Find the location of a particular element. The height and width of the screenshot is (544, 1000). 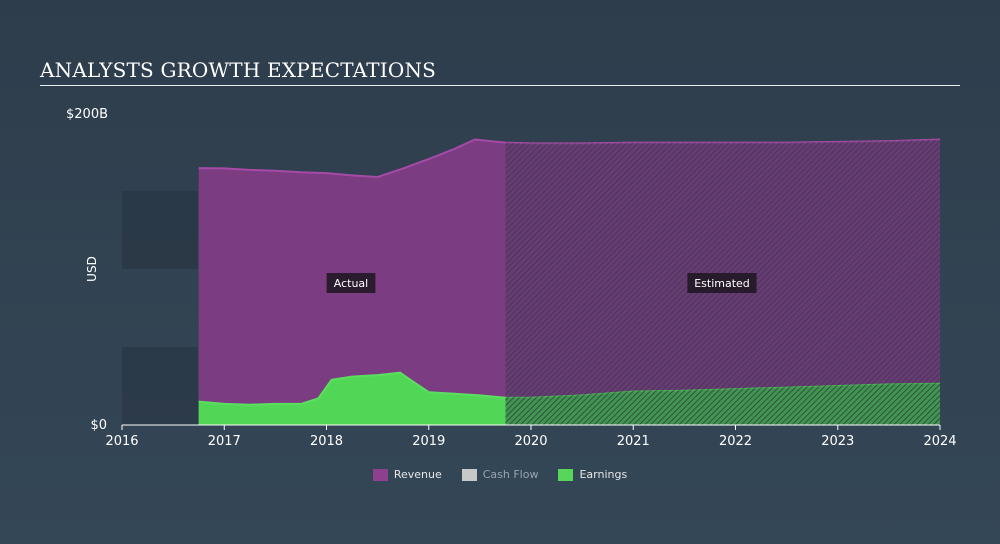

x-tick-label: 2021 is located at coordinates (633, 441).